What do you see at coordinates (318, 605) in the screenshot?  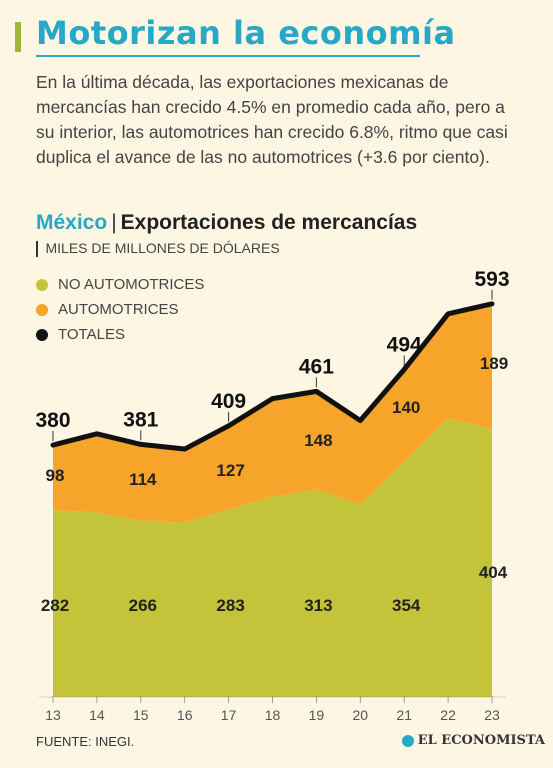 I see `data-label-no-auto: 313` at bounding box center [318, 605].